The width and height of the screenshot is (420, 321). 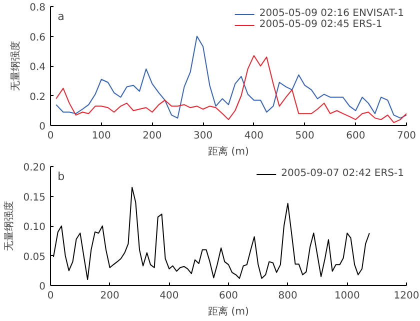 I want to click on y-tick-label: 0.2, so click(x=38, y=97).